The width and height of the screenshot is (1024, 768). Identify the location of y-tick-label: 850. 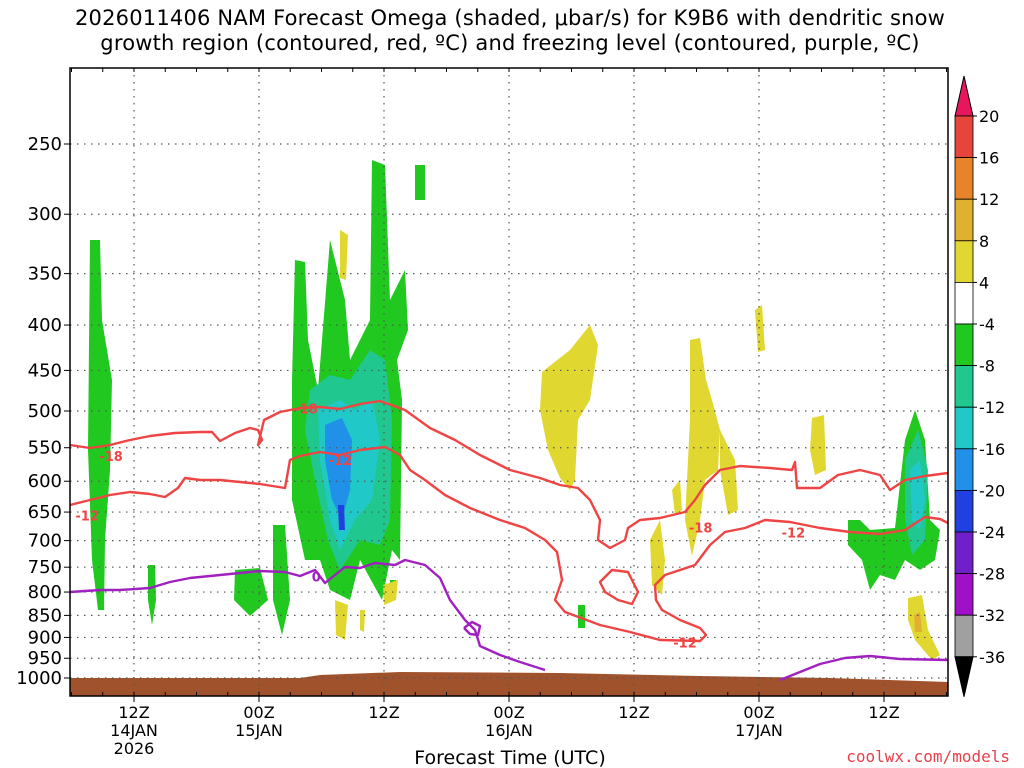
(45, 615).